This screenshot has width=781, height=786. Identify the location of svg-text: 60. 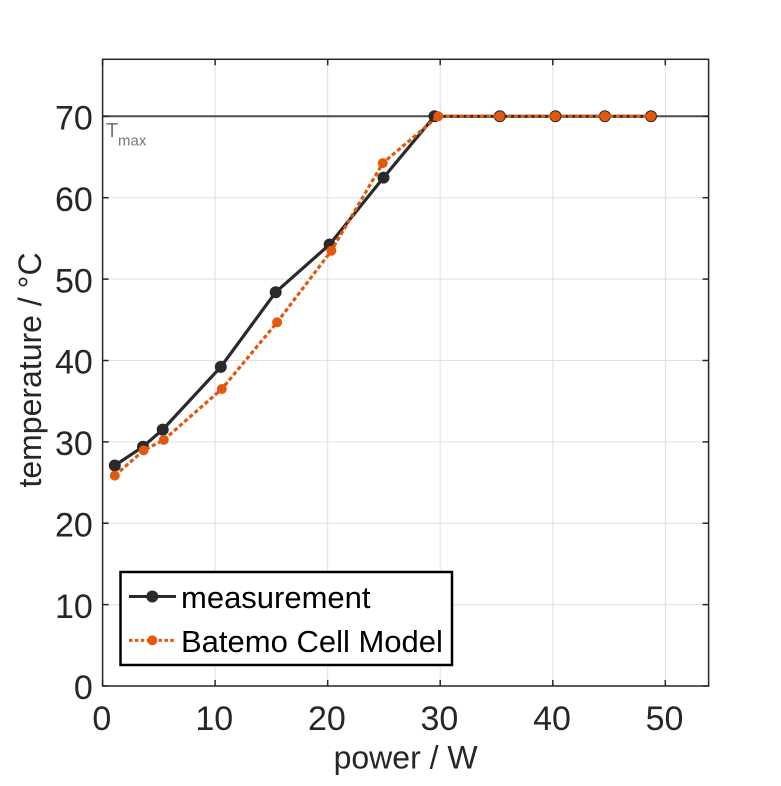
(74, 200).